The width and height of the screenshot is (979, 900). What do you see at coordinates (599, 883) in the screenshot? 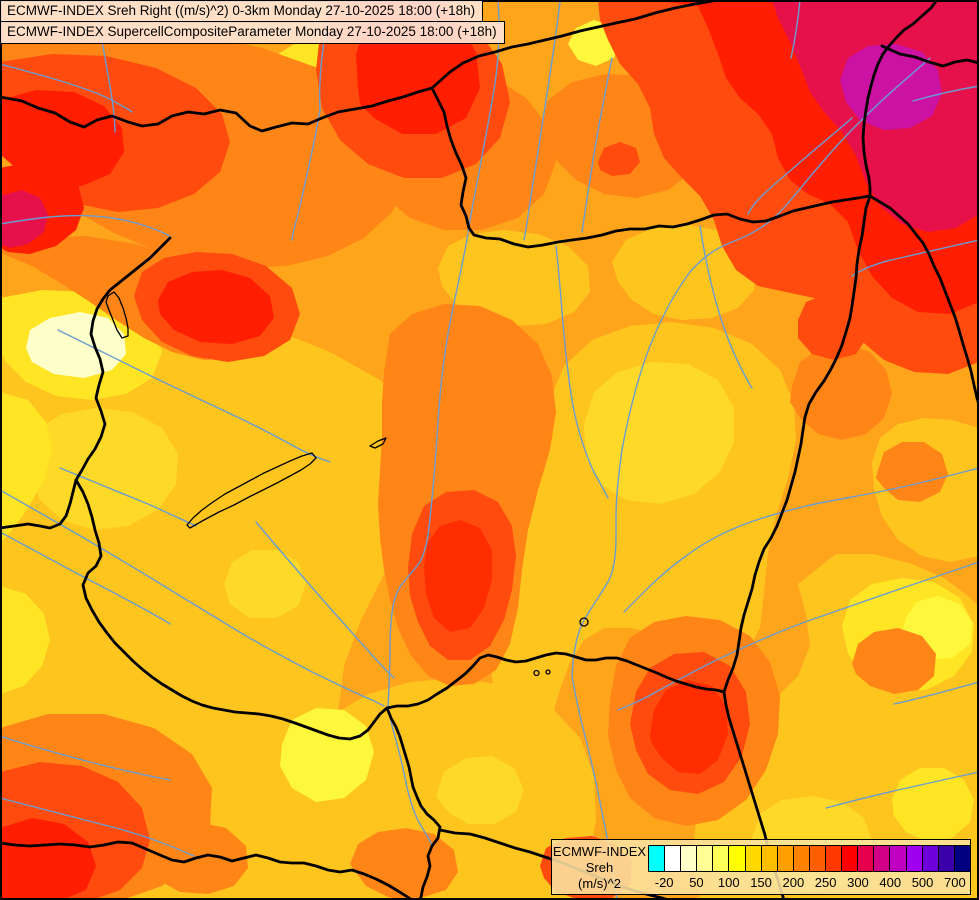
I see `legend-units: (m/s)^2` at bounding box center [599, 883].